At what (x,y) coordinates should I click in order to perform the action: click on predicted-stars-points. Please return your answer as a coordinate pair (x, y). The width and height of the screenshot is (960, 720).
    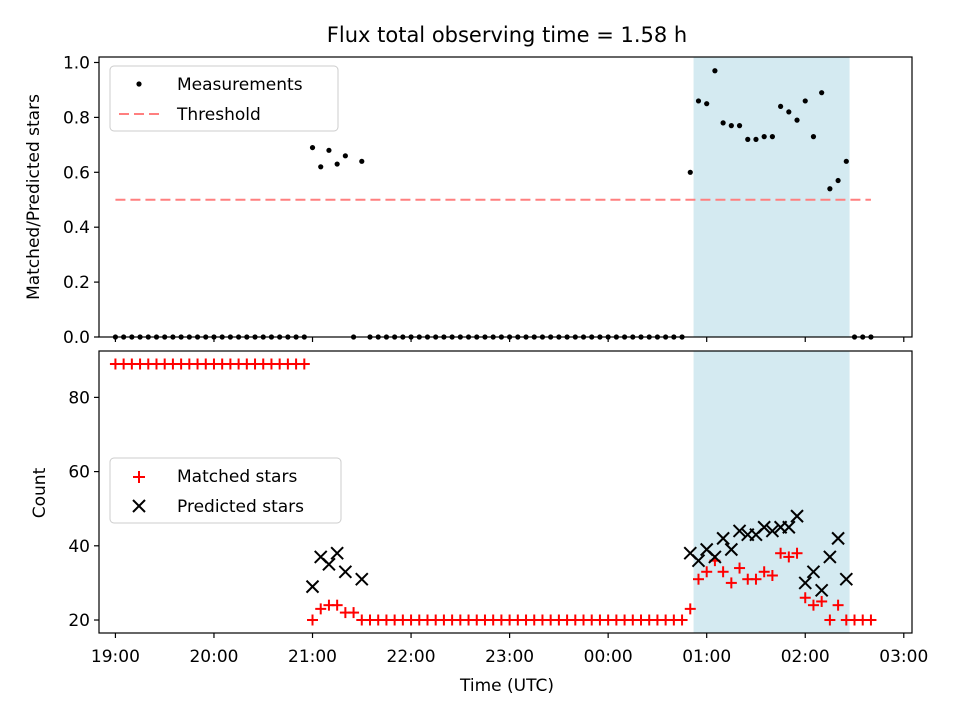
    Looking at the image, I should click on (579, 553).